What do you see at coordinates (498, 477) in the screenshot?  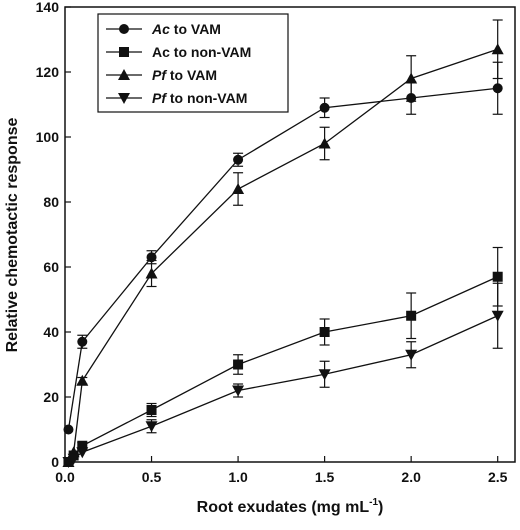 I see `x-tick-label: 2.5` at bounding box center [498, 477].